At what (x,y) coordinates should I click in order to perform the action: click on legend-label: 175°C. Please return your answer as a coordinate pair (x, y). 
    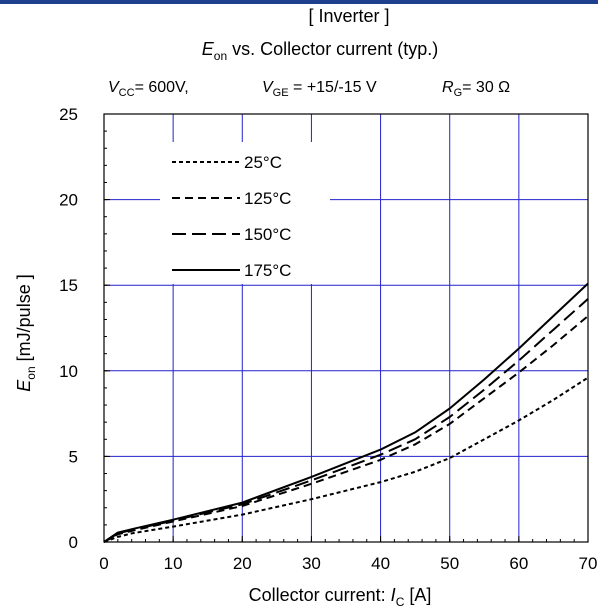
    Looking at the image, I should click on (267, 270).